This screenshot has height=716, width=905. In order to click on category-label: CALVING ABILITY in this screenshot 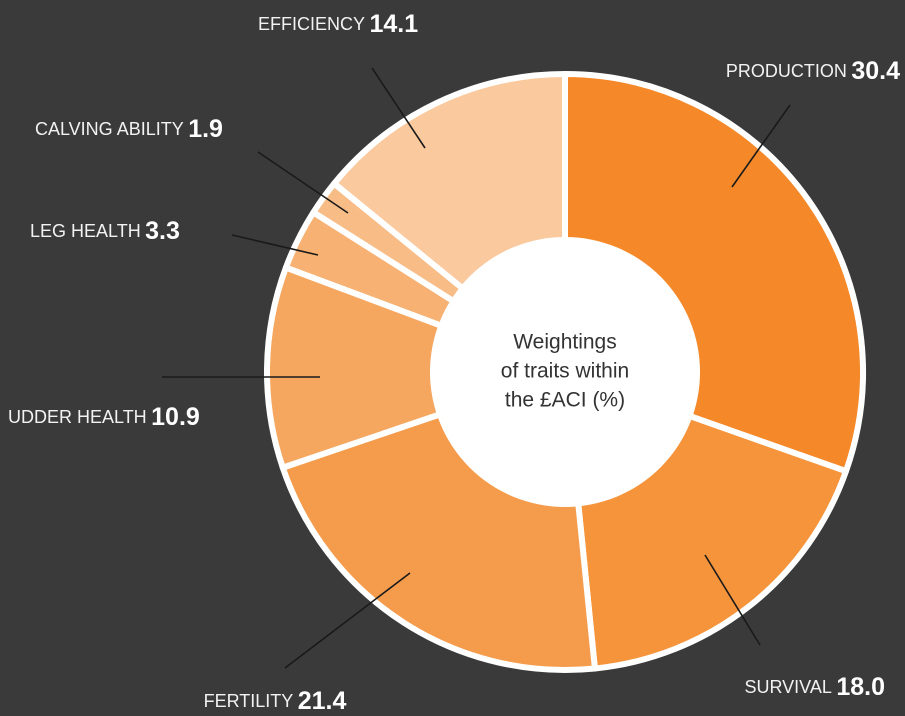, I will do `click(109, 129)`.